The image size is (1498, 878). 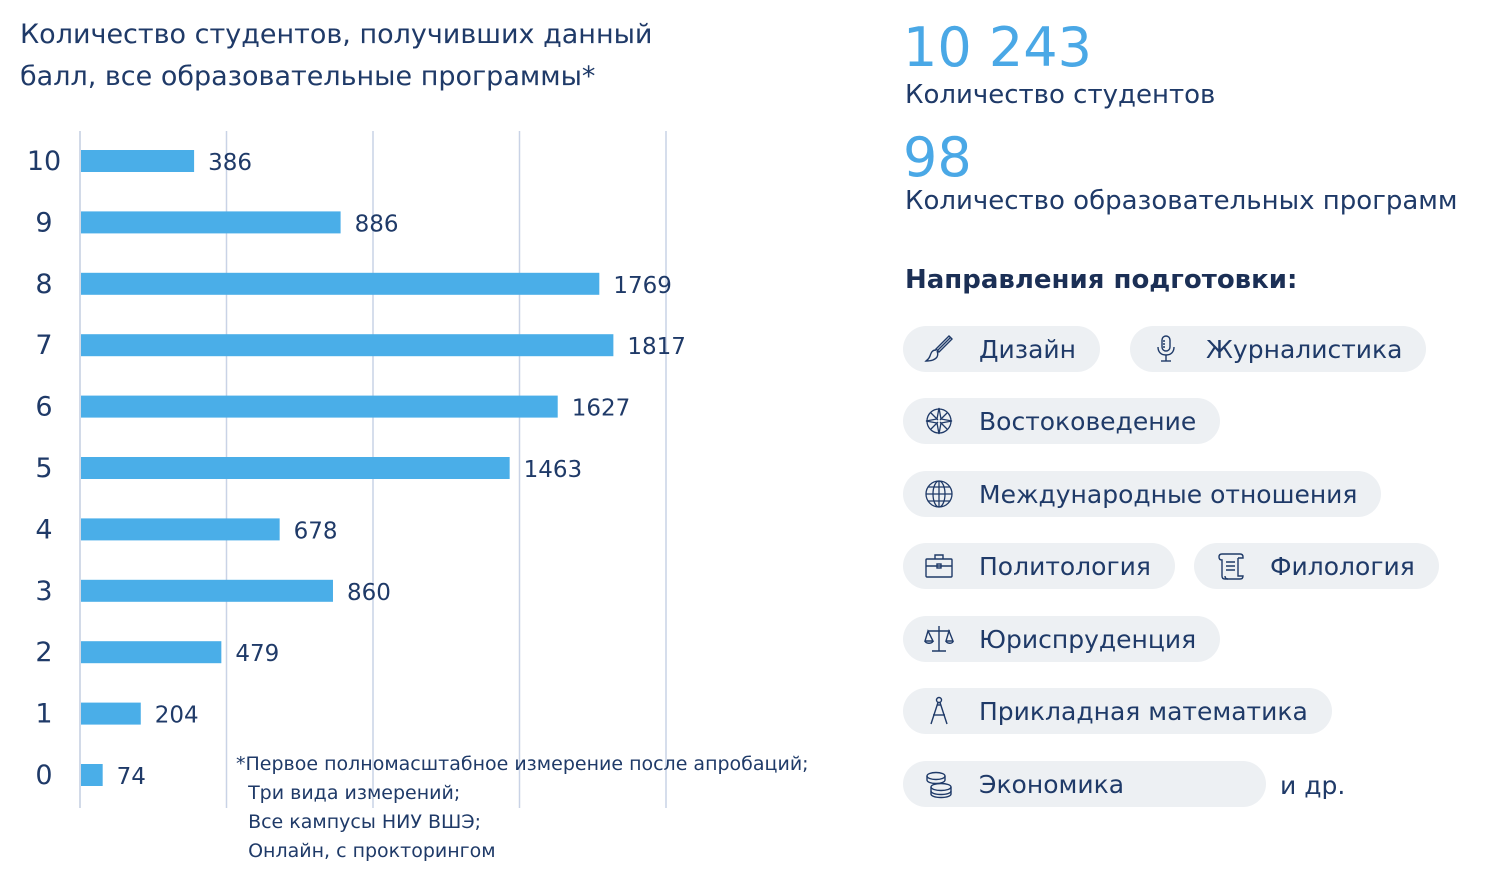 What do you see at coordinates (43, 284) in the screenshot?
I see `category-tick-label: 8` at bounding box center [43, 284].